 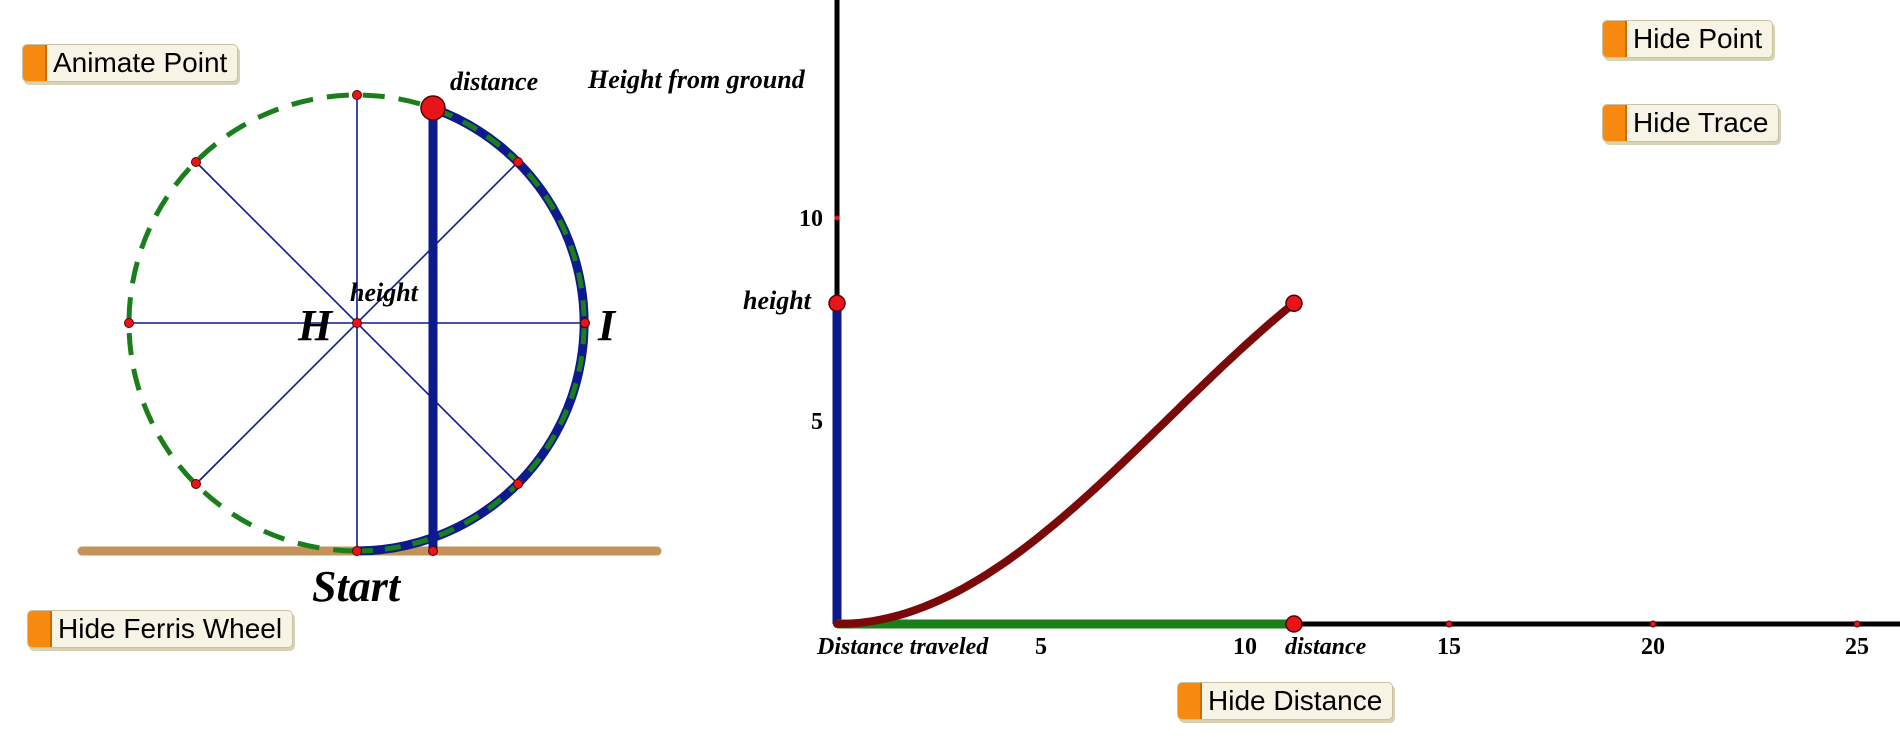 I want to click on graph-curve-point, so click(x=1294, y=303).